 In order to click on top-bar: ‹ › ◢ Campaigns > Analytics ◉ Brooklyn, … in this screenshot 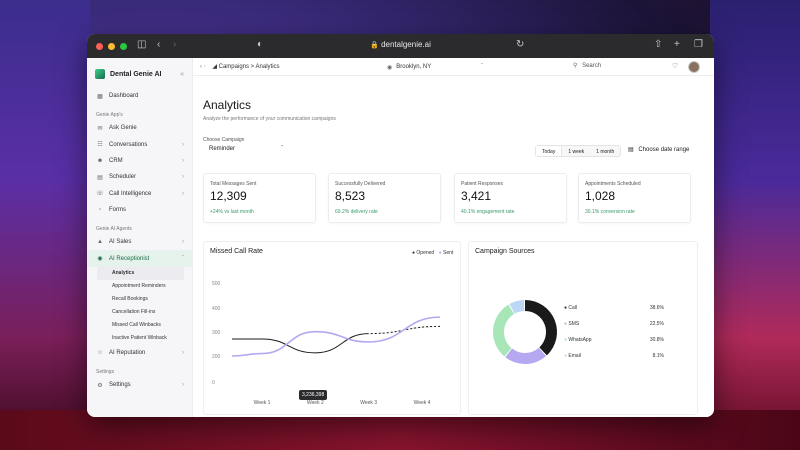, I will do `click(453, 67)`.